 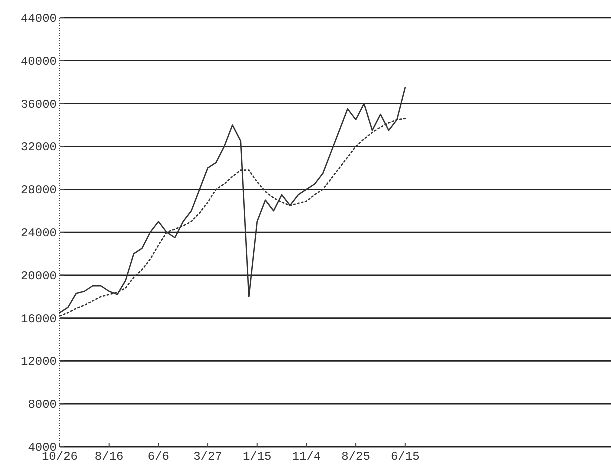 I want to click on y-tick-label: 36000, so click(x=38, y=105).